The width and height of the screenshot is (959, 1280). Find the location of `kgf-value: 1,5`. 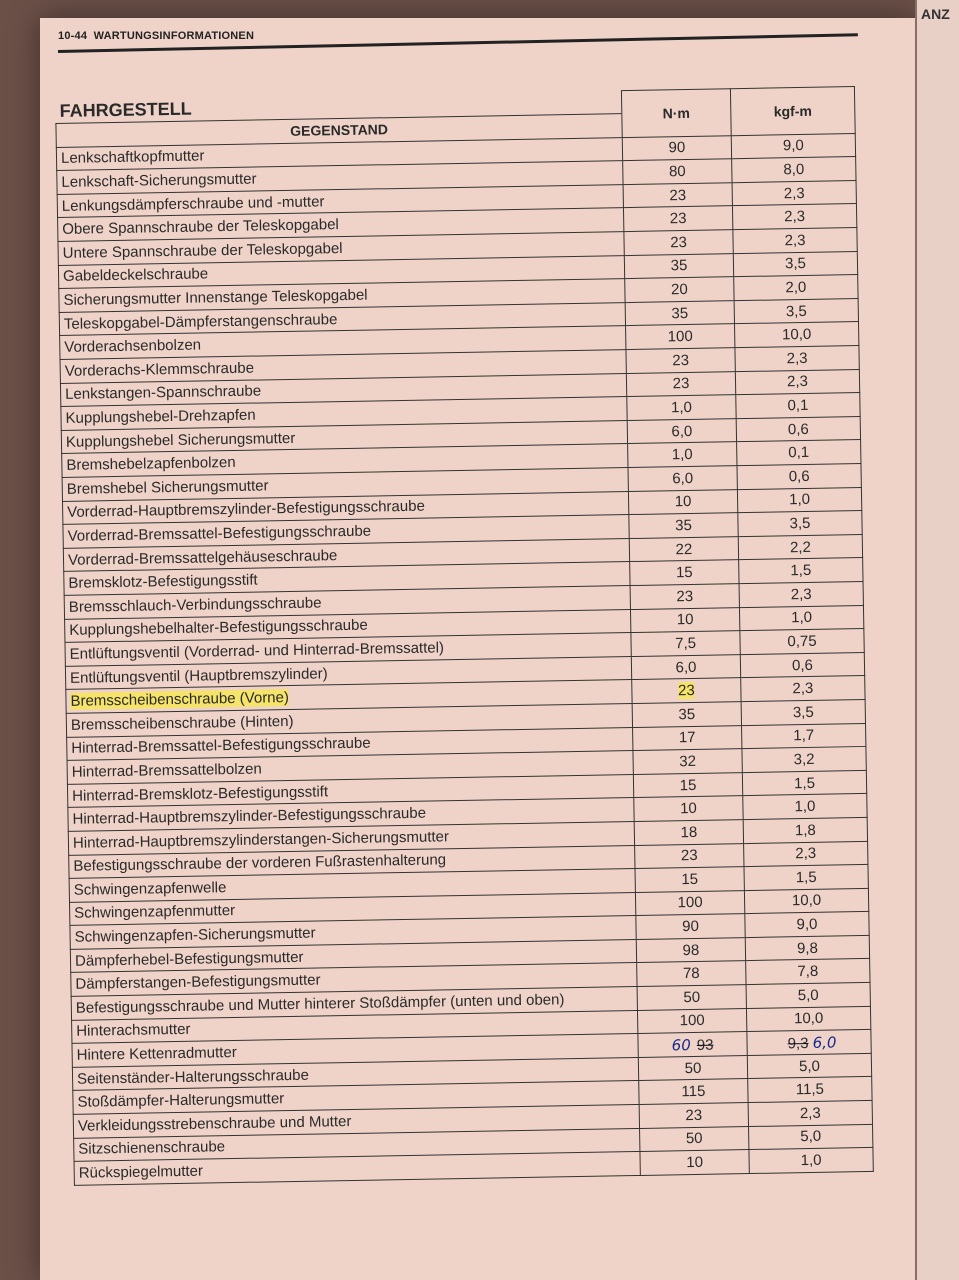

kgf-value: 1,5 is located at coordinates (804, 783).